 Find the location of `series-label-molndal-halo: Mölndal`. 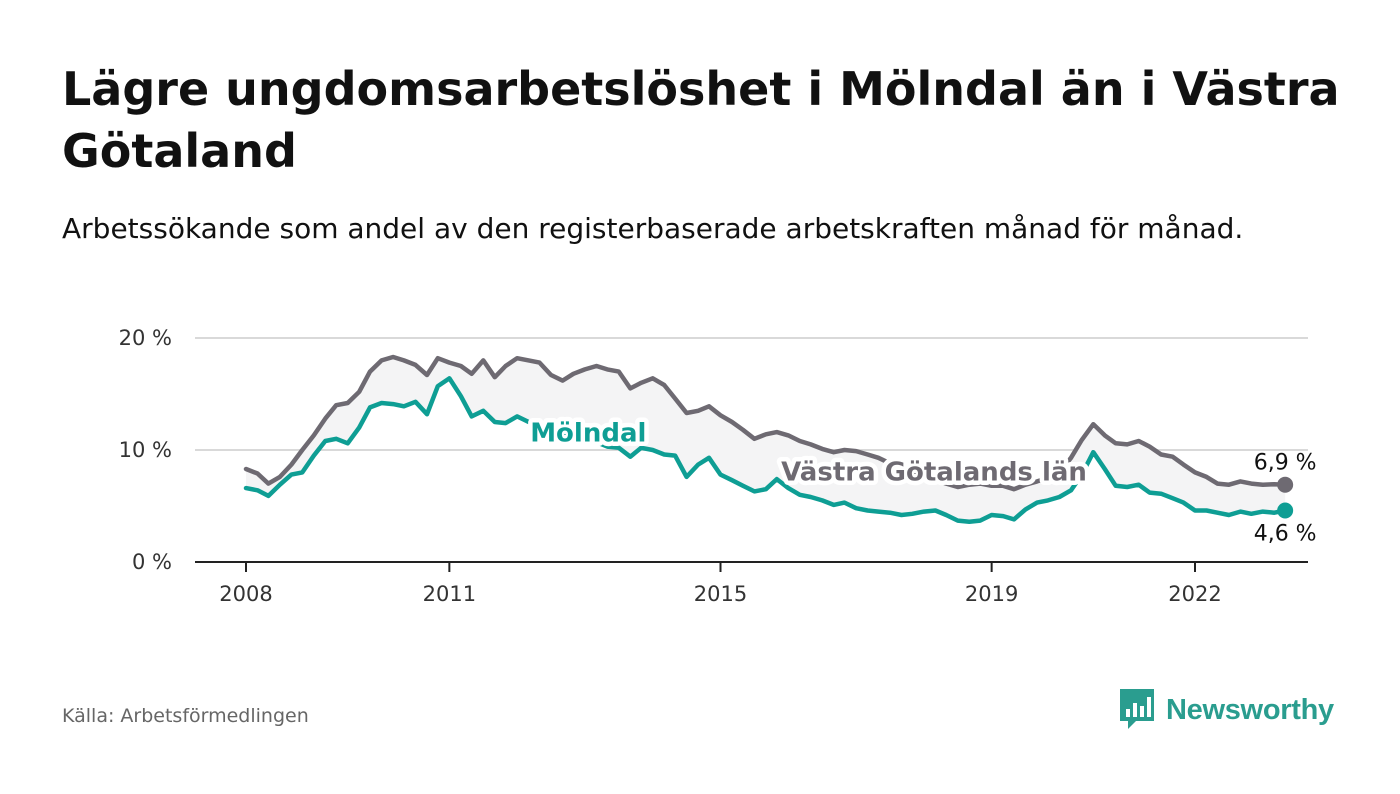

series-label-molndal-halo: Mölndal is located at coordinates (588, 434).